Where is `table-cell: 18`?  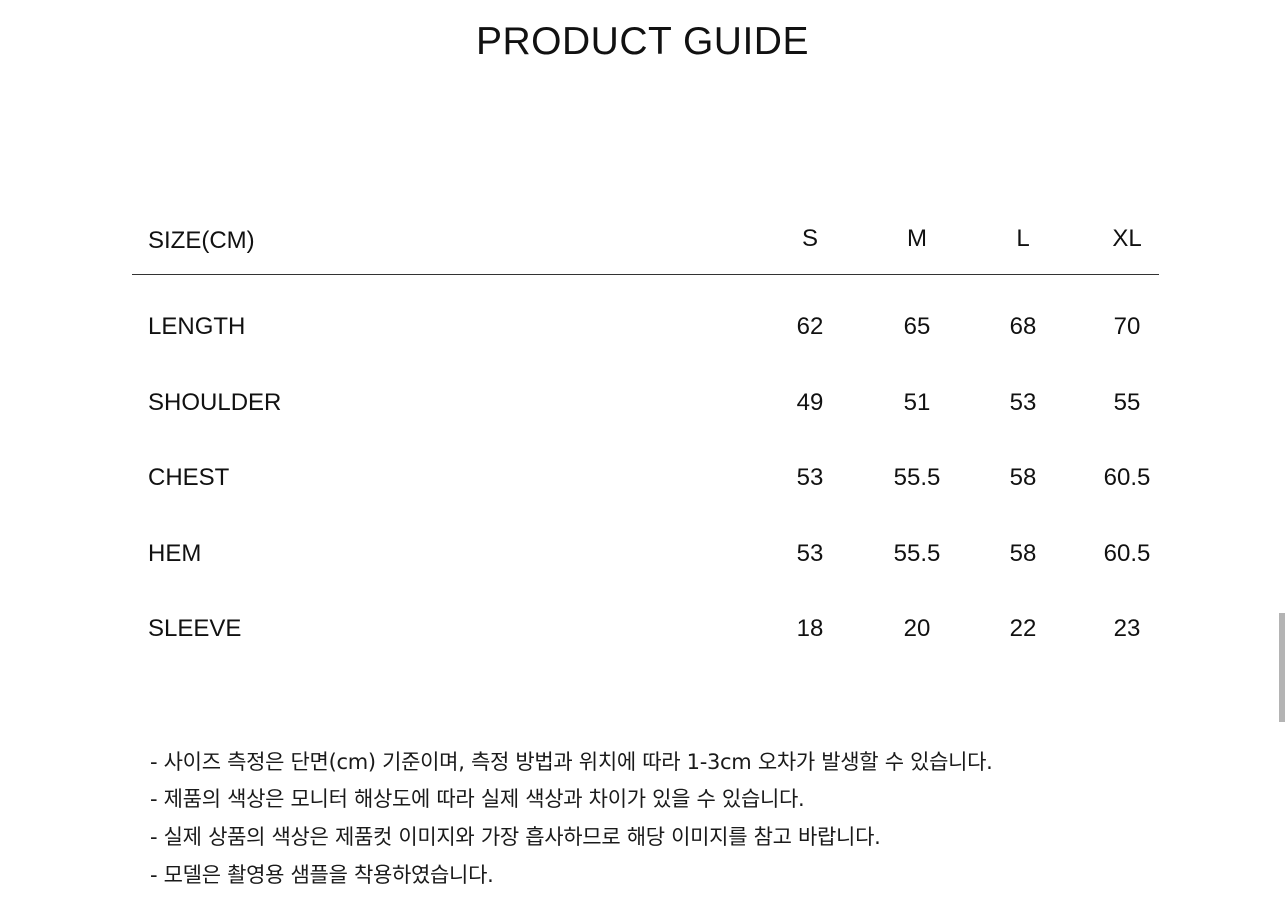 table-cell: 18 is located at coordinates (810, 628).